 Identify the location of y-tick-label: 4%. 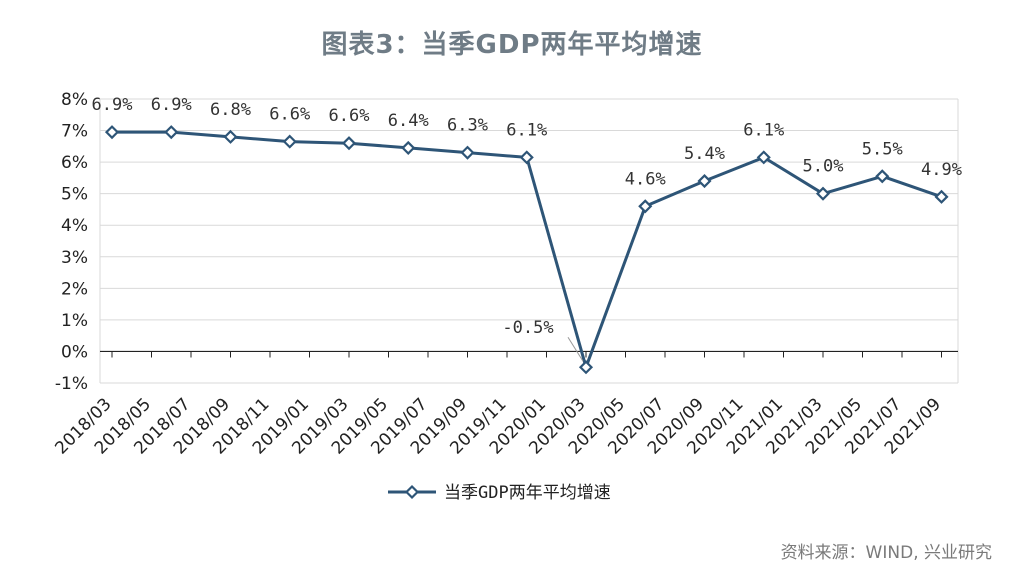
(74, 226).